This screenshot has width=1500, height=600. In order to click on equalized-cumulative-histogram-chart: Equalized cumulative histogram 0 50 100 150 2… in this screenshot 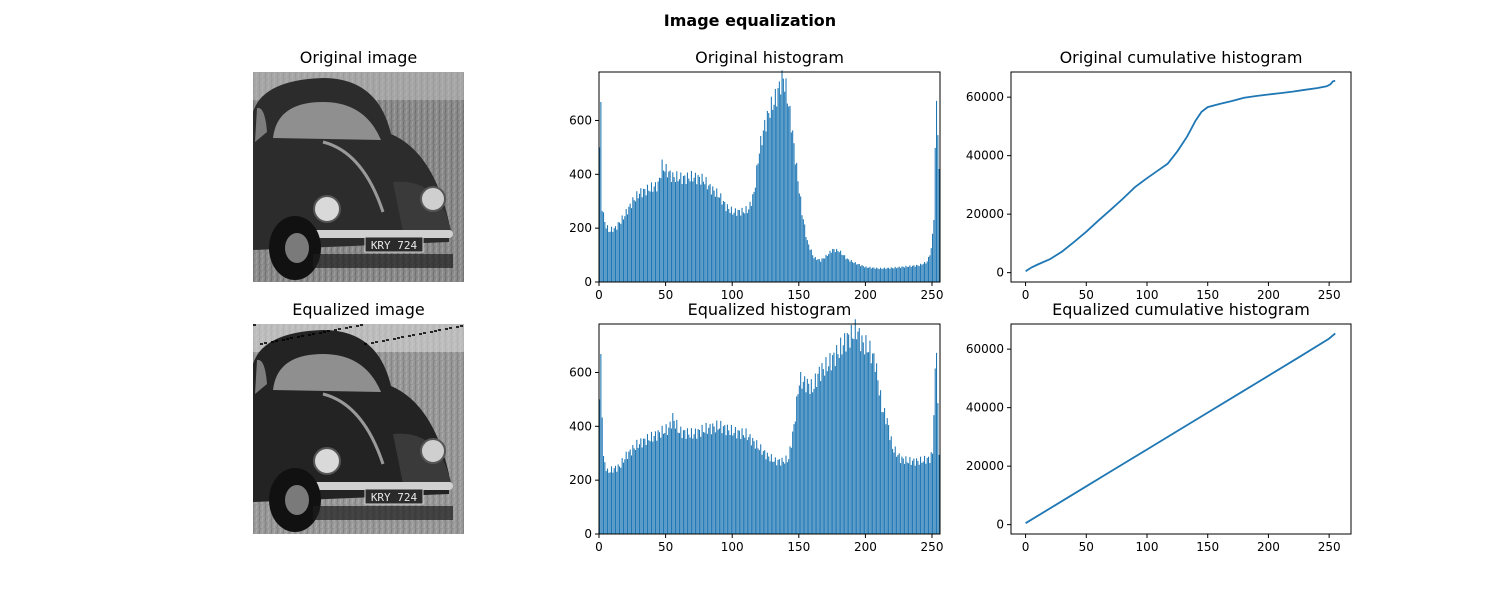, I will do `click(1159, 427)`.